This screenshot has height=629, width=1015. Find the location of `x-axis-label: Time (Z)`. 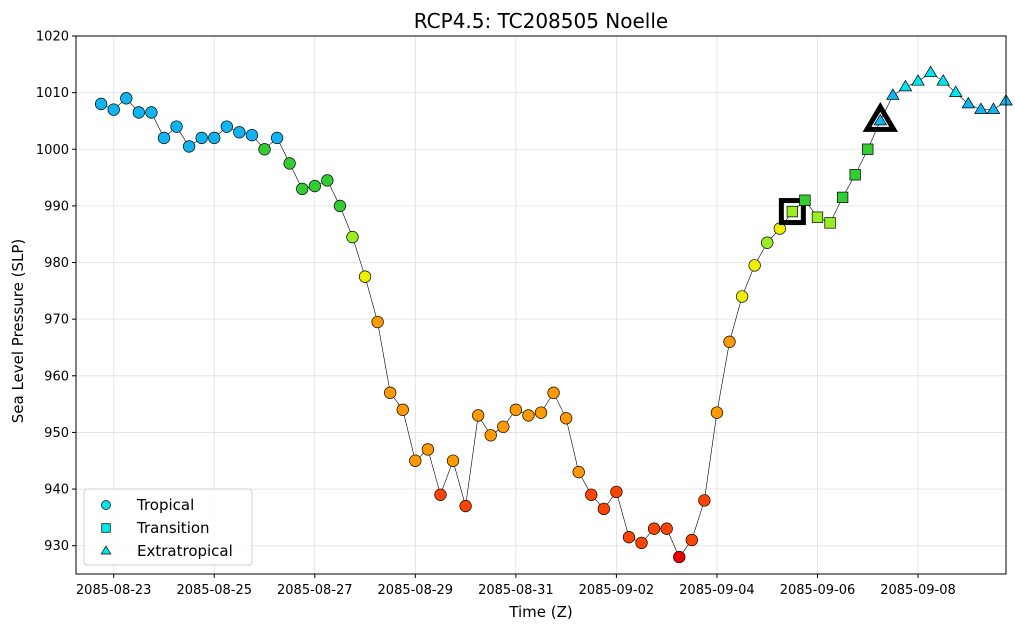

x-axis-label: Time (Z) is located at coordinates (540, 612).